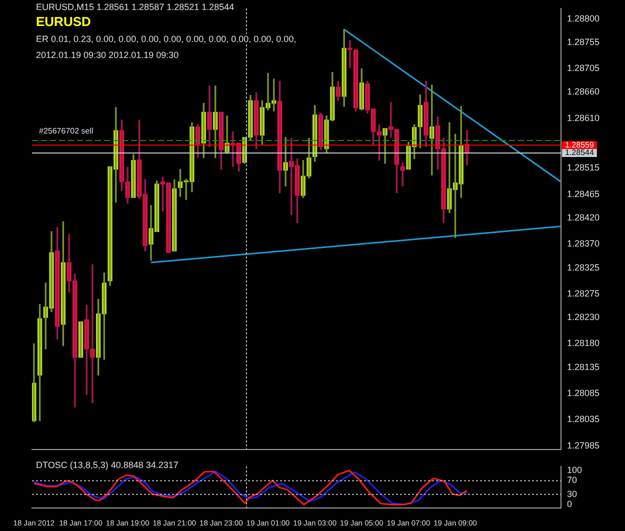 This screenshot has height=531, width=625. What do you see at coordinates (583, 393) in the screenshot?
I see `y-tick-label: 1.28085` at bounding box center [583, 393].